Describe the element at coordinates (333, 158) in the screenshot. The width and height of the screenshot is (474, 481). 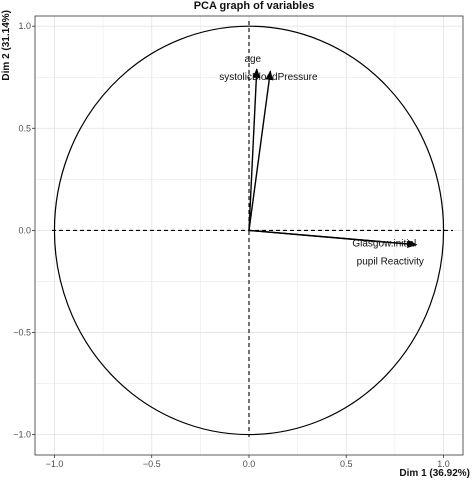
I see `variable-arrows` at that location.